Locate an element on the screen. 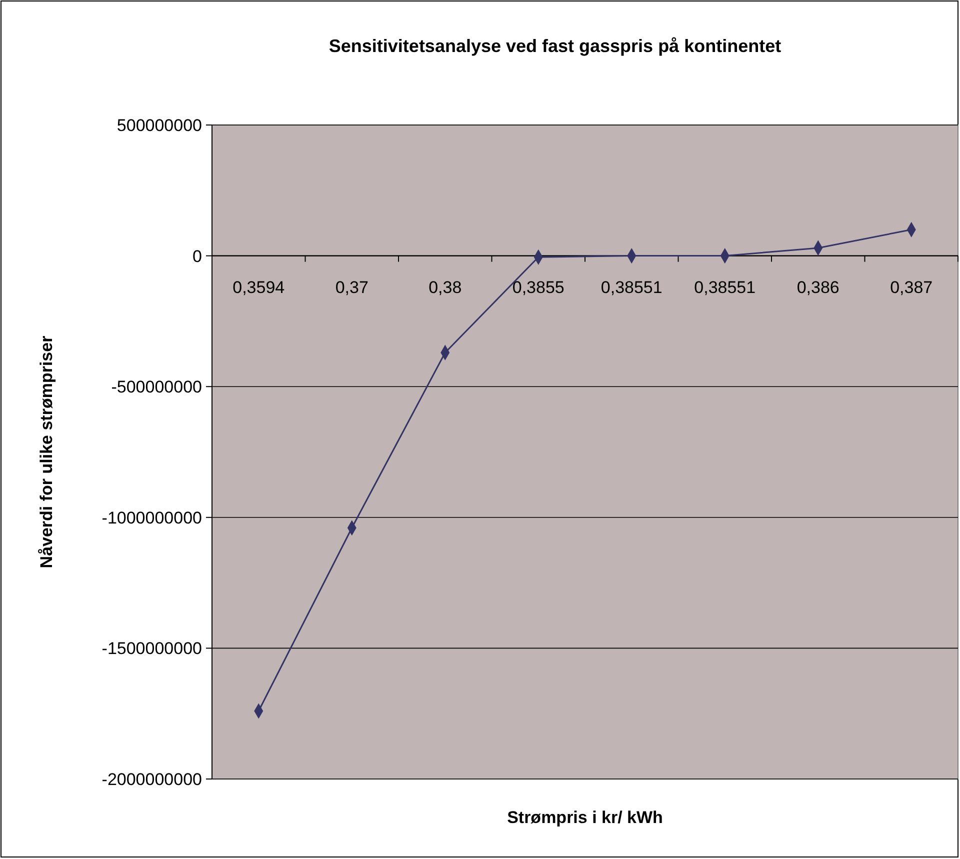 This screenshot has width=960, height=859. y-tick-label: -1000000000 is located at coordinates (152, 518).